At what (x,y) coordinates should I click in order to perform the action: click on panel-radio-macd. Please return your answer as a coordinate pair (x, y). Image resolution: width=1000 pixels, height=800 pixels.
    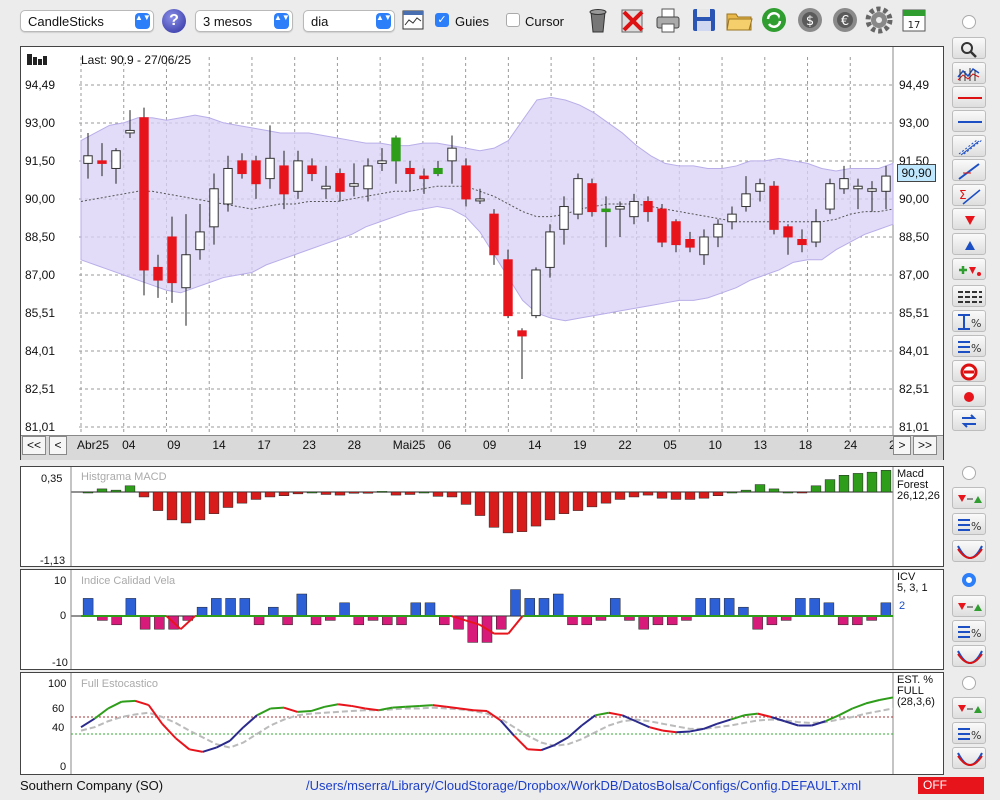
    Looking at the image, I should click on (969, 473).